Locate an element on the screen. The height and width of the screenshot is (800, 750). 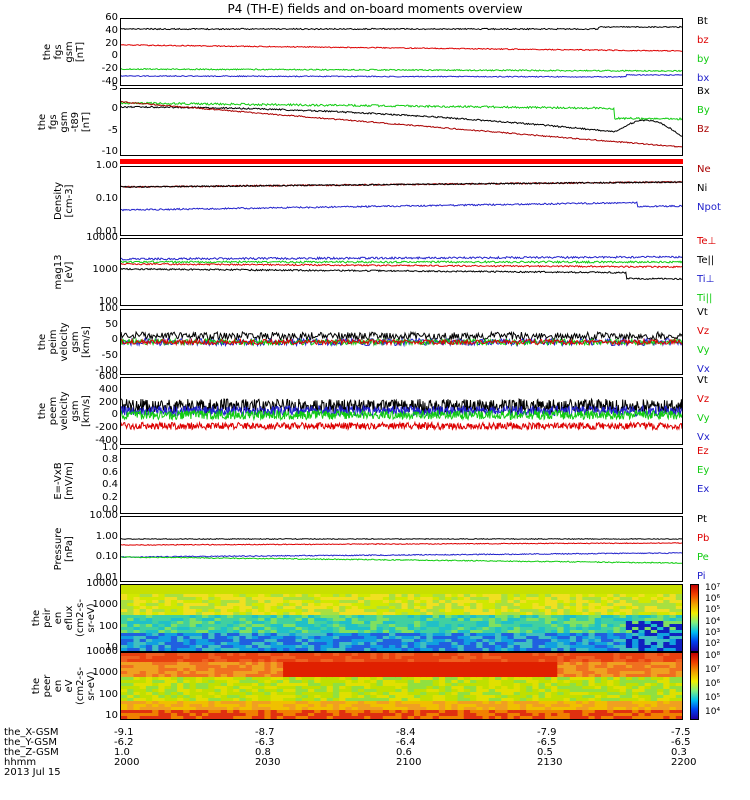
panel-plot-area is located at coordinates (401, 550).